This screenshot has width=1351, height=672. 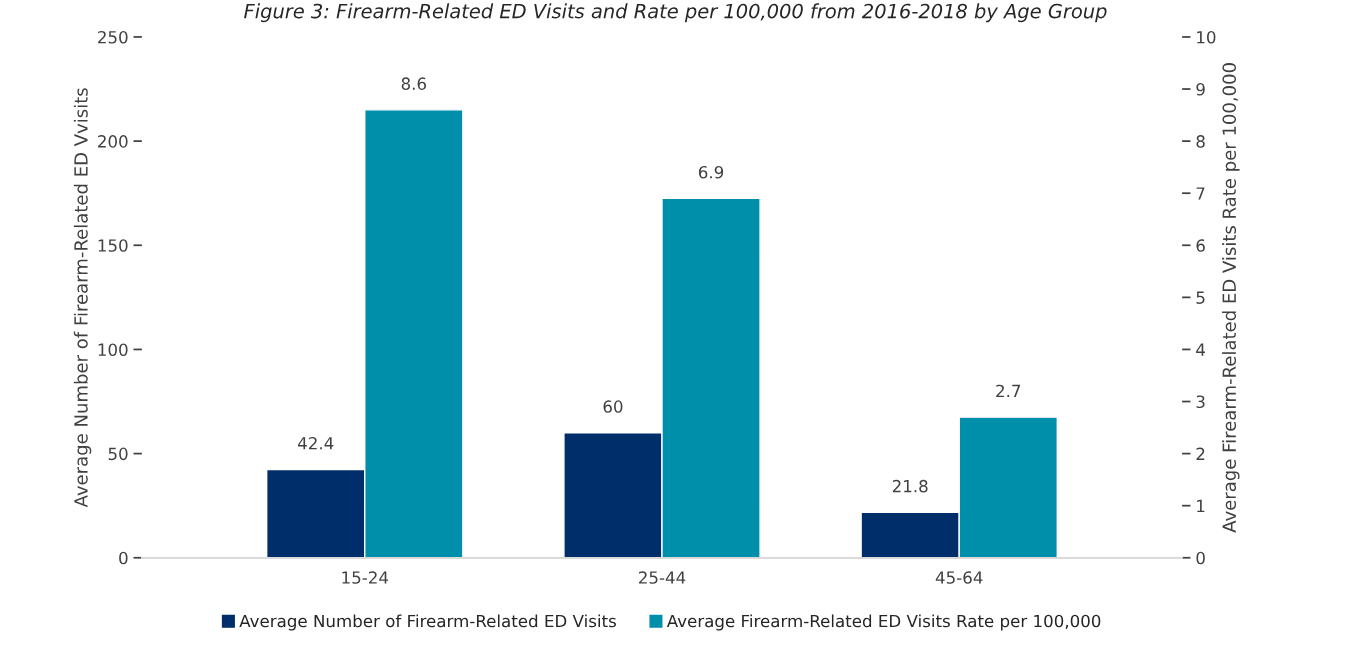 What do you see at coordinates (427, 622) in the screenshot?
I see `legend-label: Average Number of Firearm-Related ED Visits` at bounding box center [427, 622].